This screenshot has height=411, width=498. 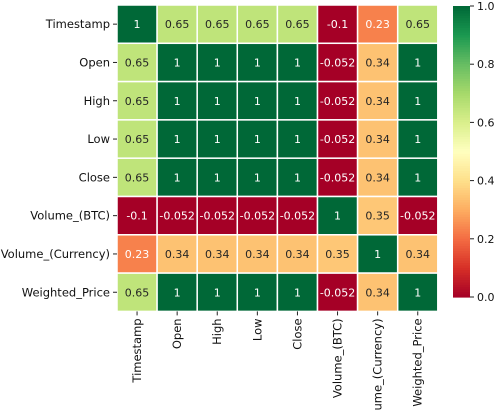 I want to click on y-tick-label: Weighted_Price, so click(x=66, y=292).